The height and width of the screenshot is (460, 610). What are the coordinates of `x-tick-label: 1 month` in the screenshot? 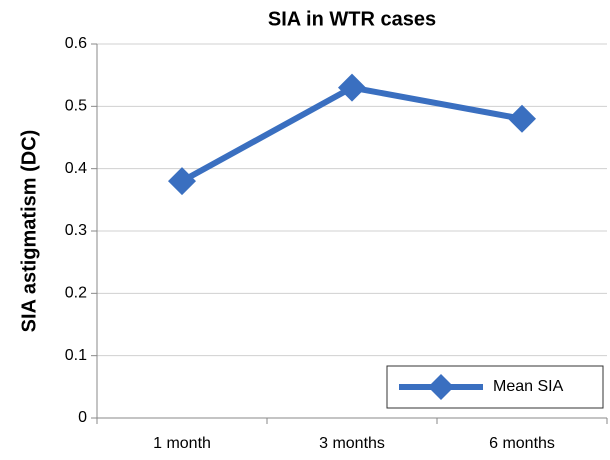 It's located at (182, 443).